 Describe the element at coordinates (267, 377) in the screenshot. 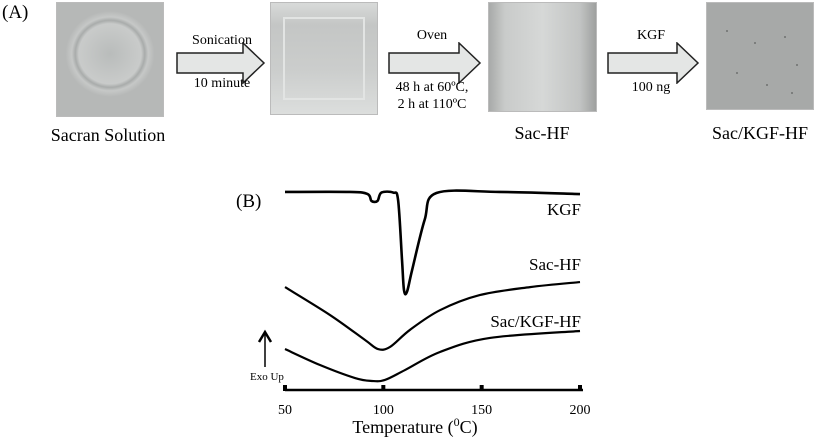

I see `exo-up-label: Exo Up` at that location.